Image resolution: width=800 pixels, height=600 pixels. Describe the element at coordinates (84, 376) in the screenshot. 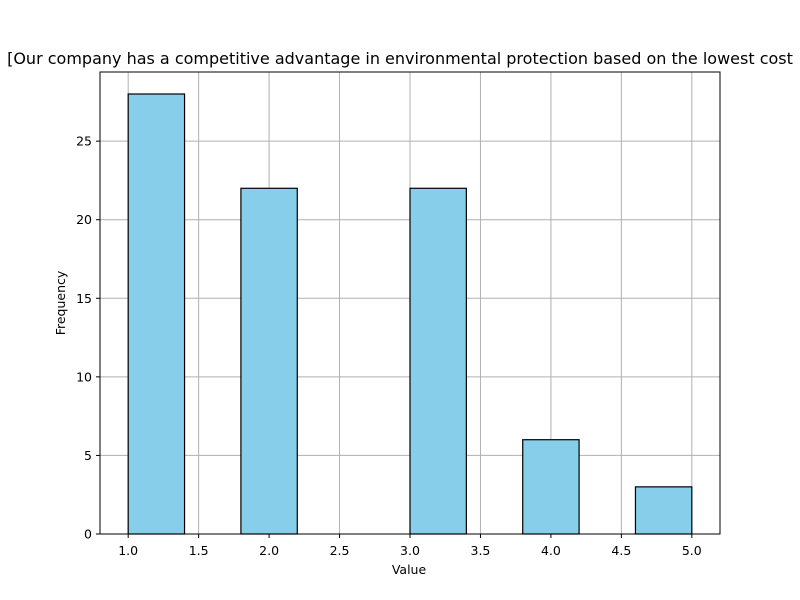

I see `y-tick-label: 10` at that location.